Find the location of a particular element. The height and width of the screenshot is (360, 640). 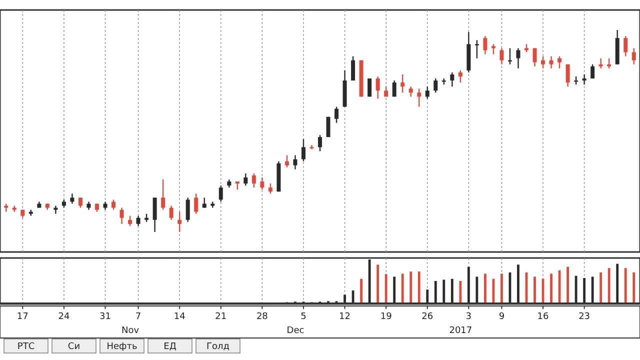

tab: Си is located at coordinates (74, 346).